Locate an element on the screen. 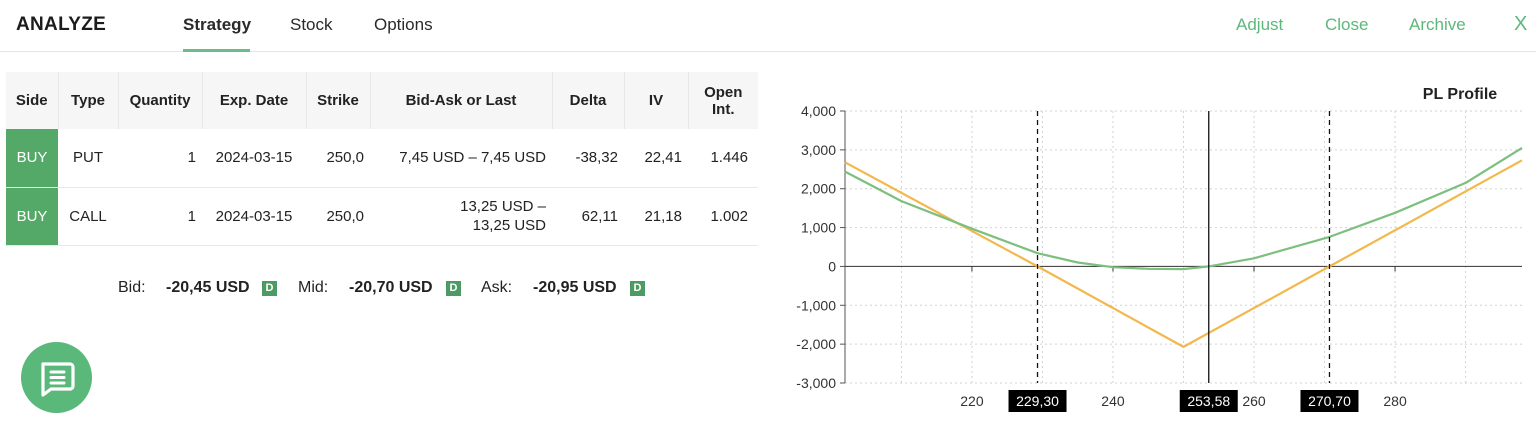  close-position-button: Close is located at coordinates (1347, 24).